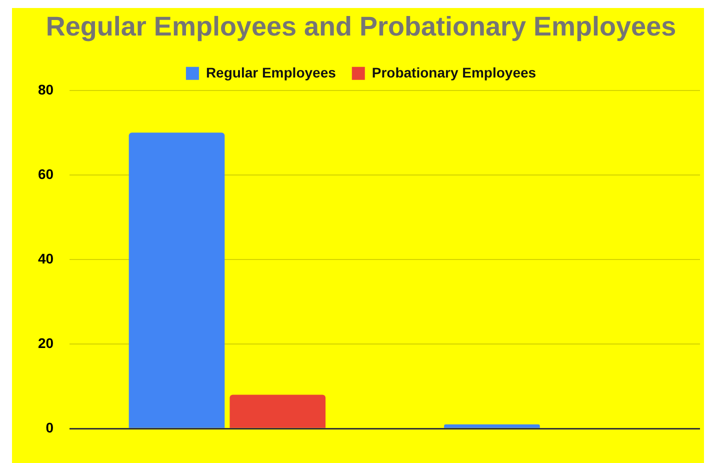 The image size is (706, 463). Describe the element at coordinates (46, 174) in the screenshot. I see `y-tick-label: 60` at that location.